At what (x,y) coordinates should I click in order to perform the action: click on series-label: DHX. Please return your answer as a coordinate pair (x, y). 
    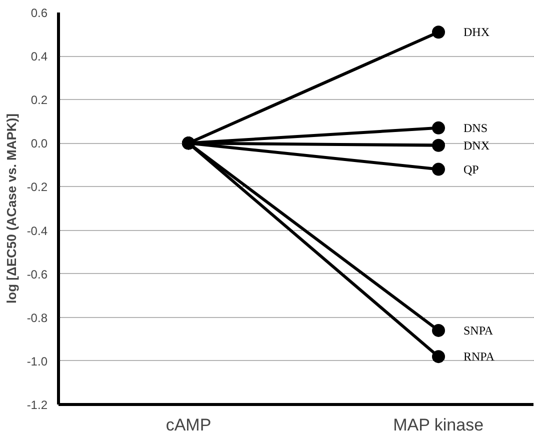
    Looking at the image, I should click on (477, 32).